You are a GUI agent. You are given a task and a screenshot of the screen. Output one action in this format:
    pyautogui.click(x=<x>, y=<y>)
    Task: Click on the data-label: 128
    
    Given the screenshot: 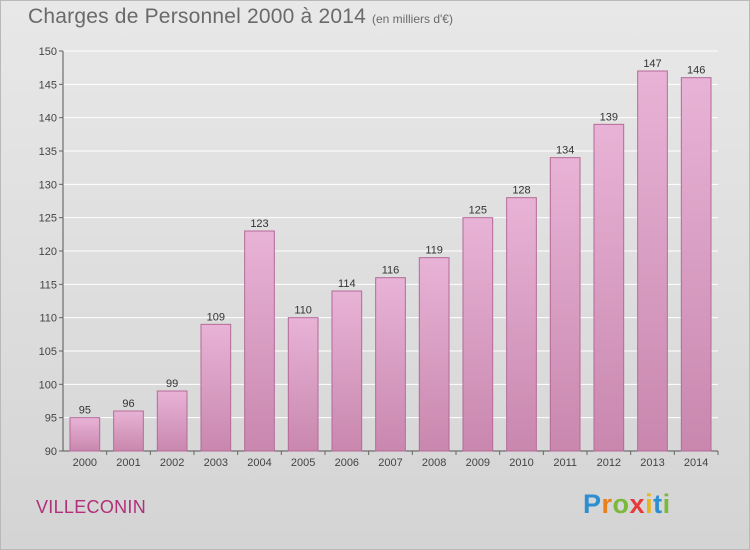 What is the action you would take?
    pyautogui.click(x=521, y=191)
    